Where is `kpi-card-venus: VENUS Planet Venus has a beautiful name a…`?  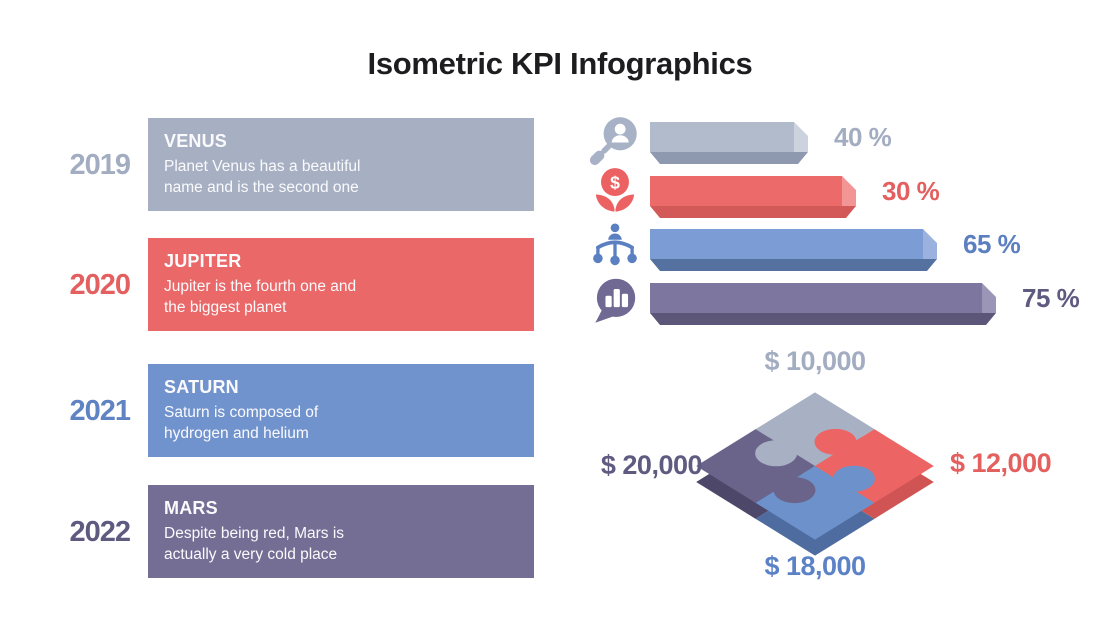 kpi-card-venus: VENUS Planet Venus has a beautiful name a… is located at coordinates (341, 164).